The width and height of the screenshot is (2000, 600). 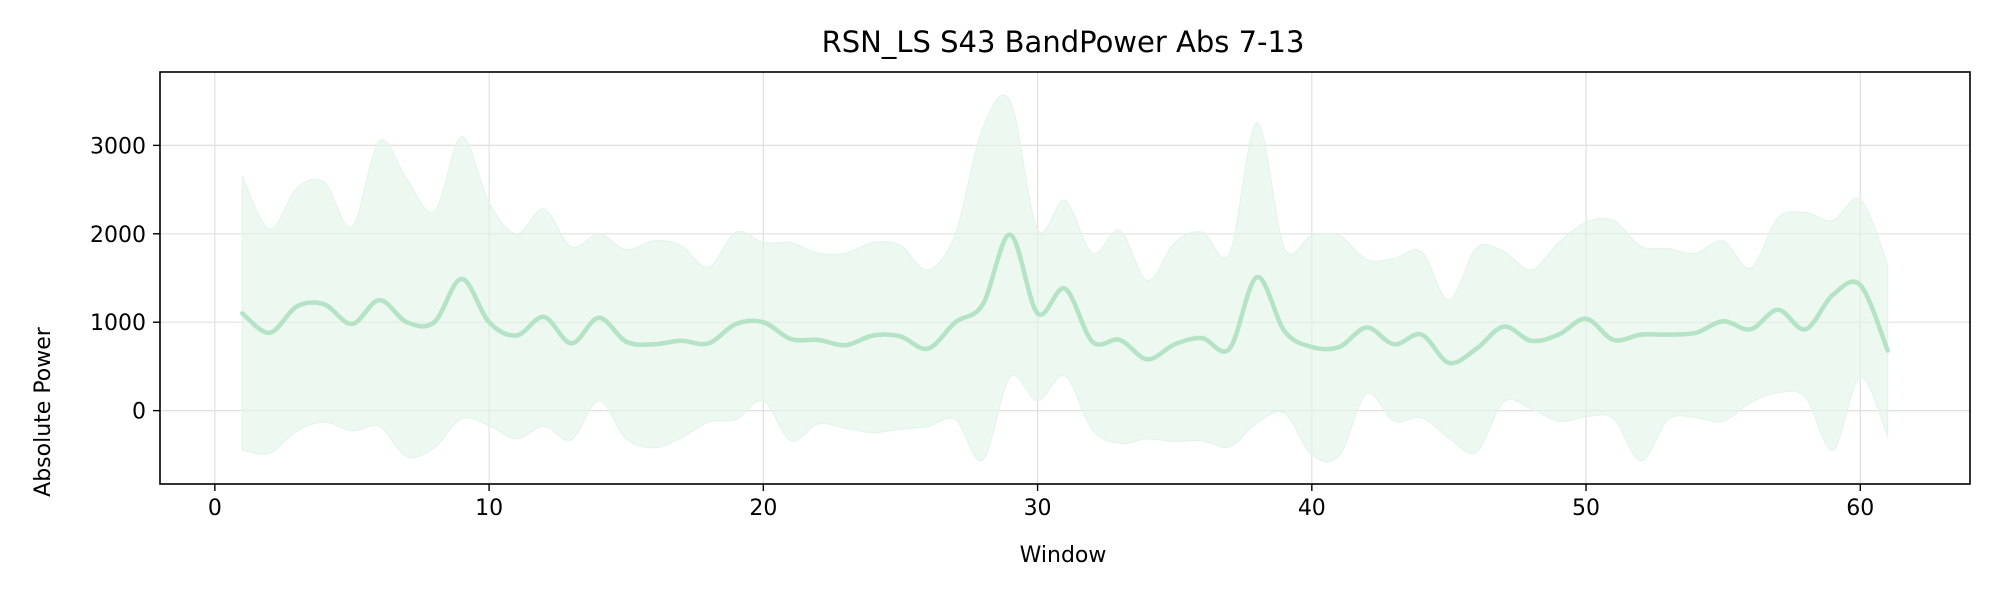 What do you see at coordinates (489, 508) in the screenshot?
I see `x-tick-label: 10` at bounding box center [489, 508].